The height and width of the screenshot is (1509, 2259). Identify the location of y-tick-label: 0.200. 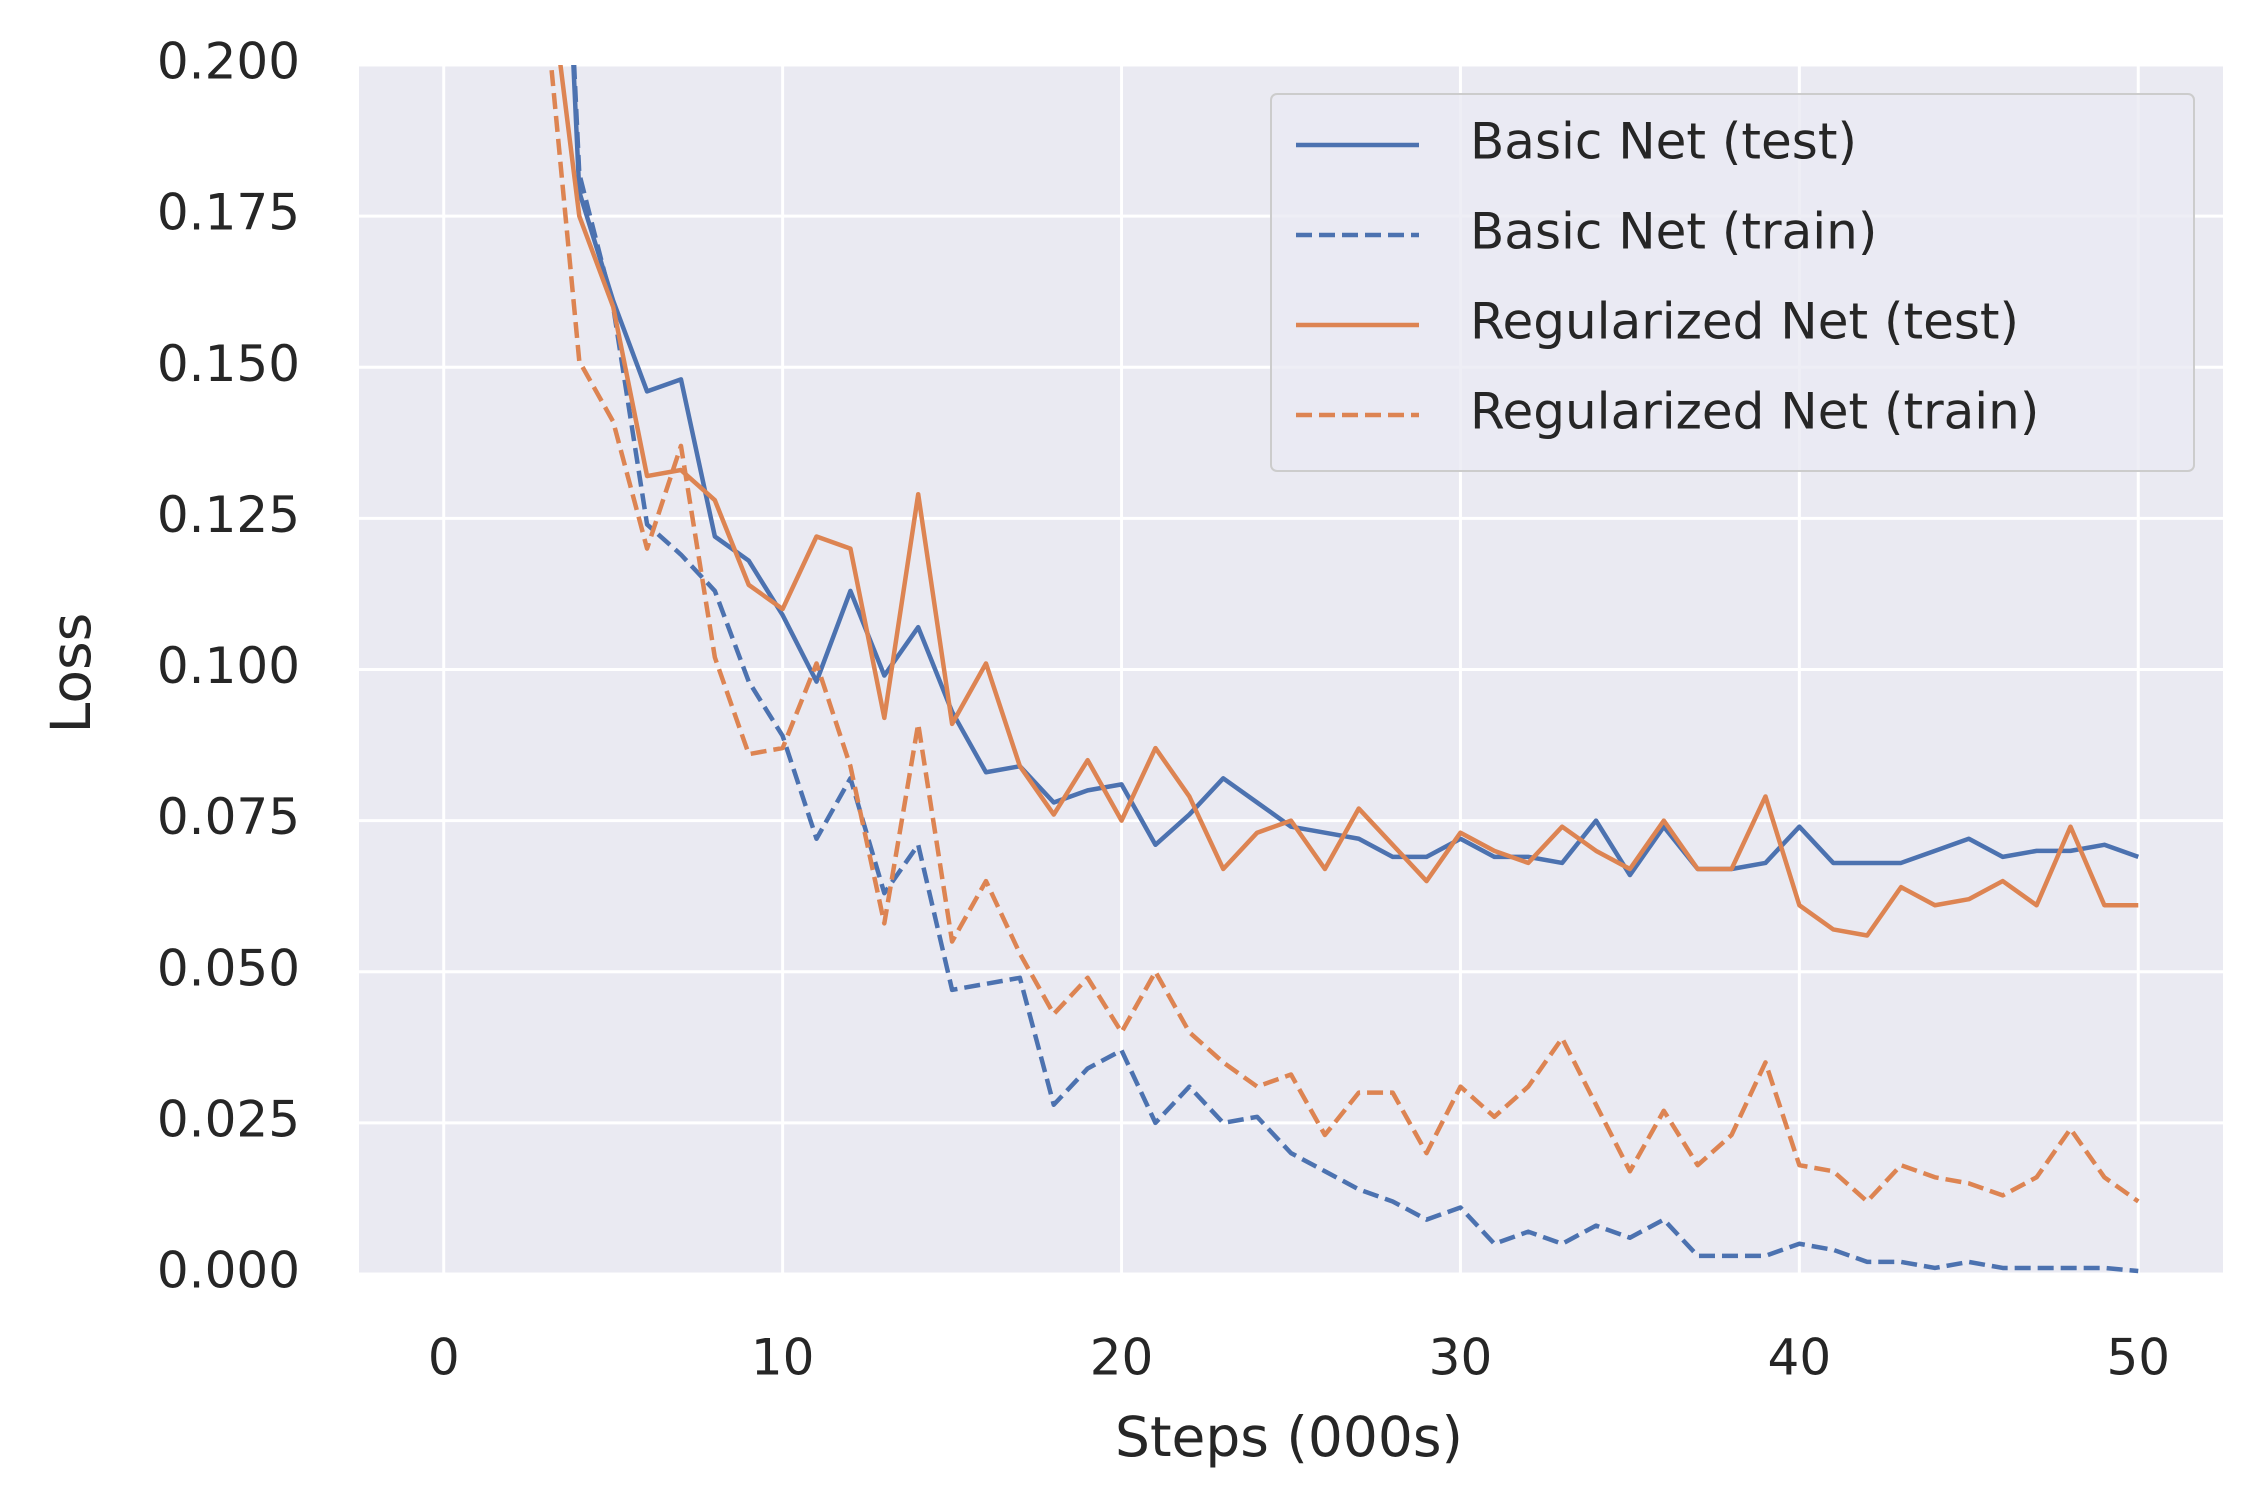
(228, 62).